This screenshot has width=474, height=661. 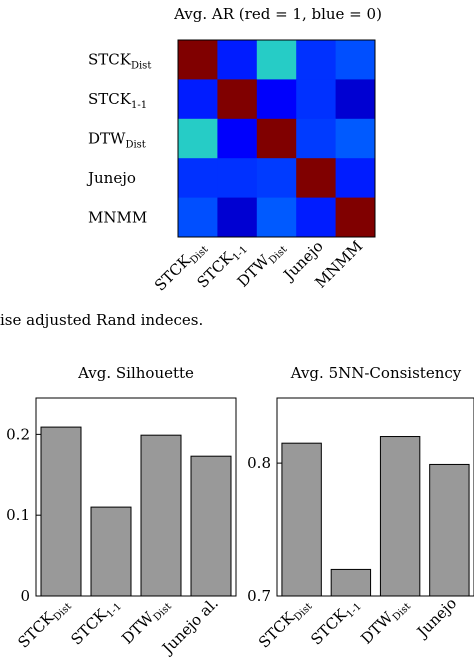 What do you see at coordinates (117, 140) in the screenshot?
I see `heatmap-row-label: DTWDist` at bounding box center [117, 140].